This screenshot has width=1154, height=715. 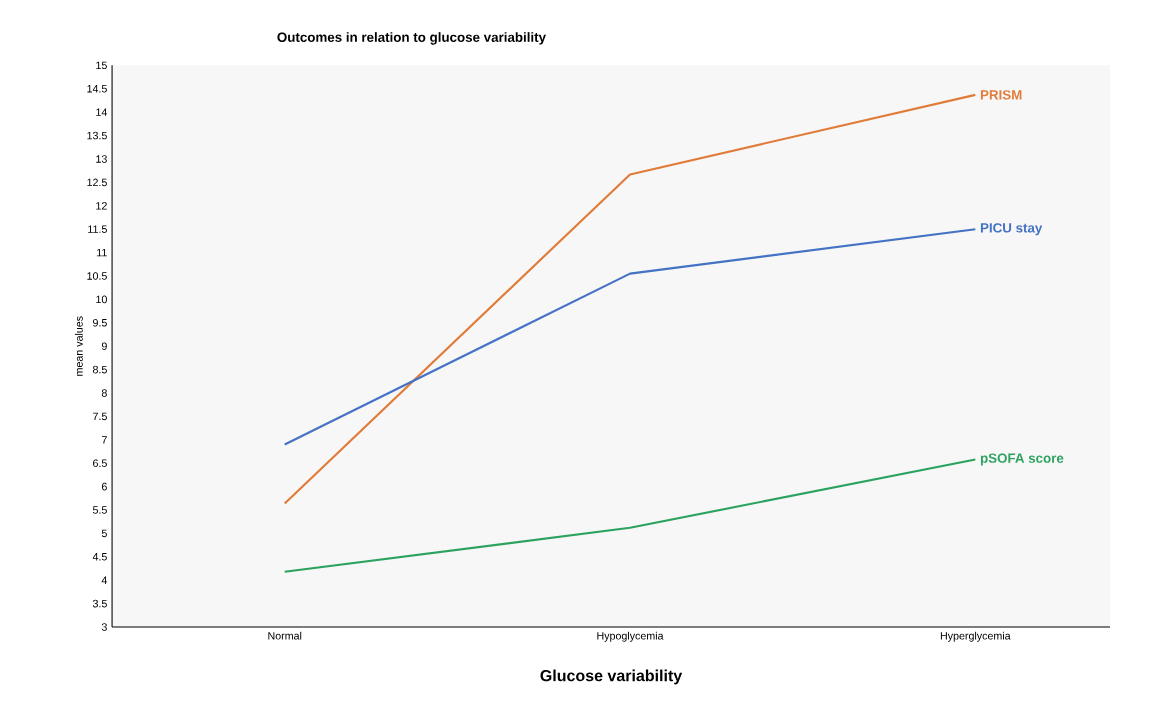 I want to click on series-label: pSOFA score, so click(x=1022, y=459).